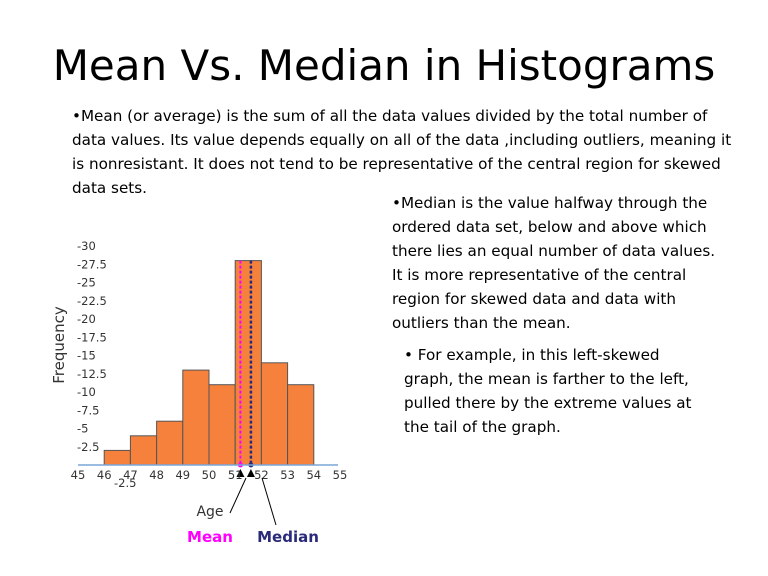  What do you see at coordinates (209, 512) in the screenshot?
I see `x-axis-label: Age` at bounding box center [209, 512].